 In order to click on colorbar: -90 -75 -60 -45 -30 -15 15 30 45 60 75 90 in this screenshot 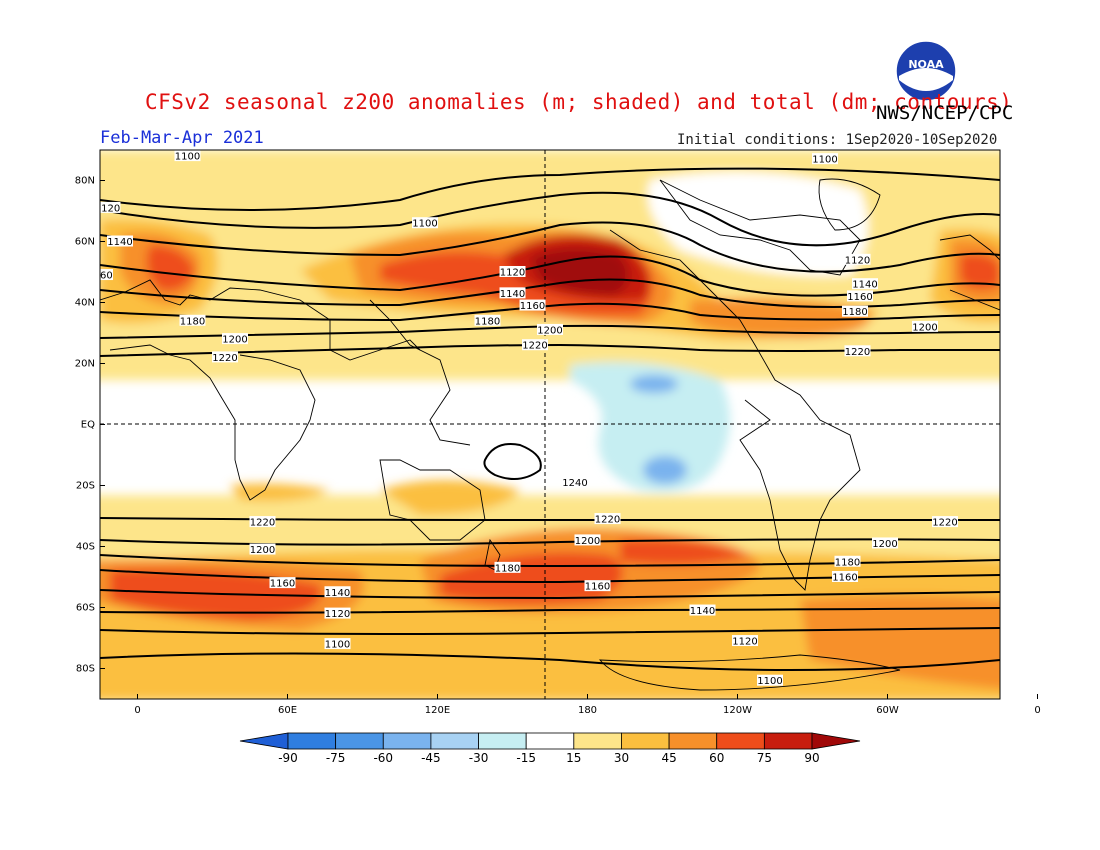, I will do `click(550, 748)`.